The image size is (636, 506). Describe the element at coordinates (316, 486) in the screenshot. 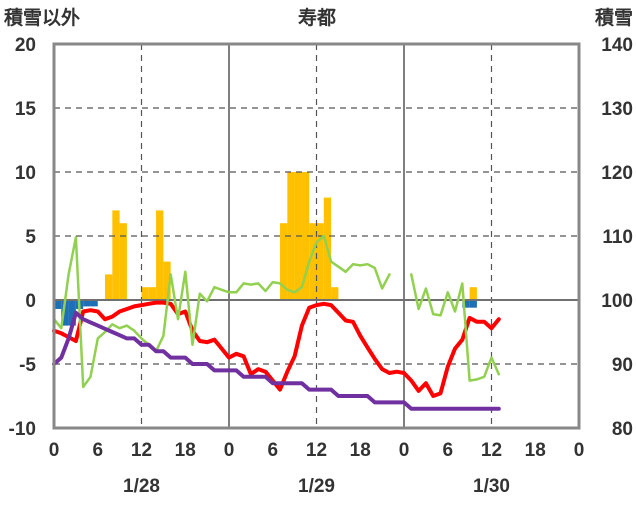

I see `date-label: 1/29` at that location.